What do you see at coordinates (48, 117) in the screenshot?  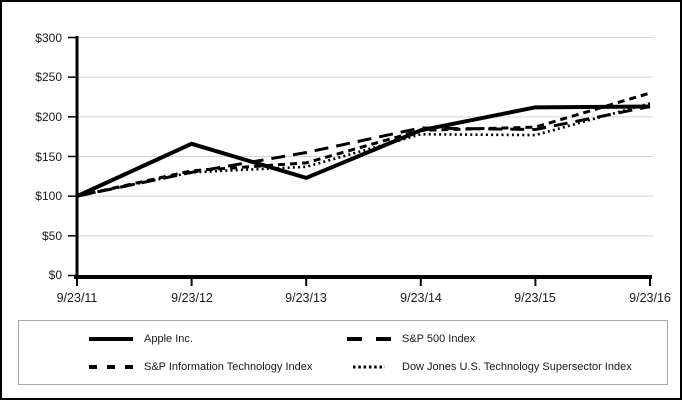 I see `y-axis-tick-label: $200` at bounding box center [48, 117].